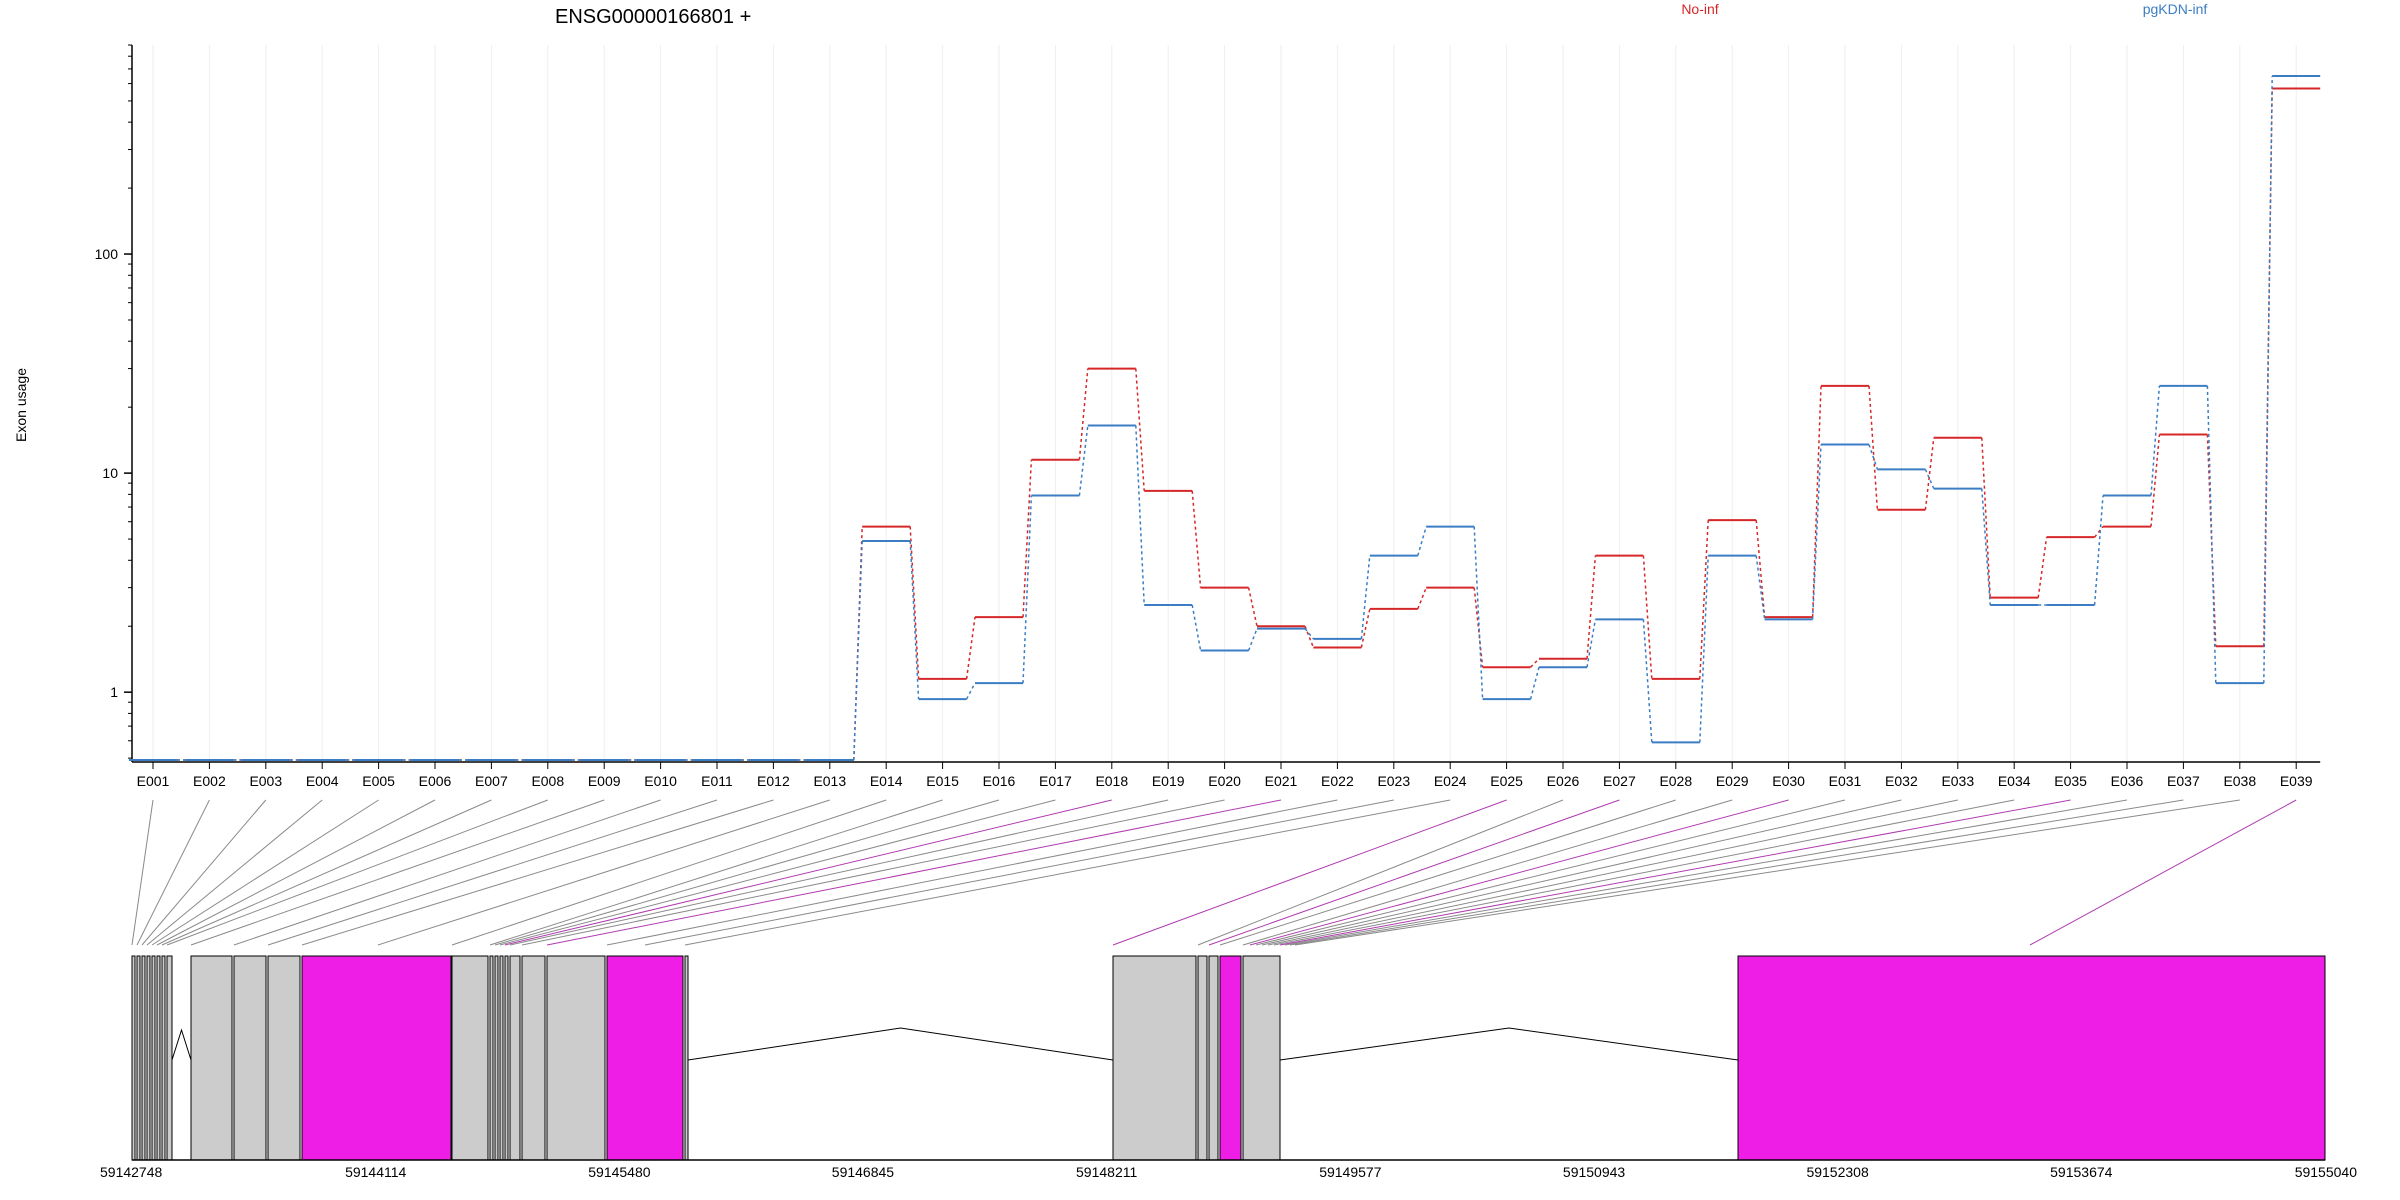 The height and width of the screenshot is (1200, 2400). What do you see at coordinates (1675, 781) in the screenshot?
I see `x-tick-label: E028` at bounding box center [1675, 781].